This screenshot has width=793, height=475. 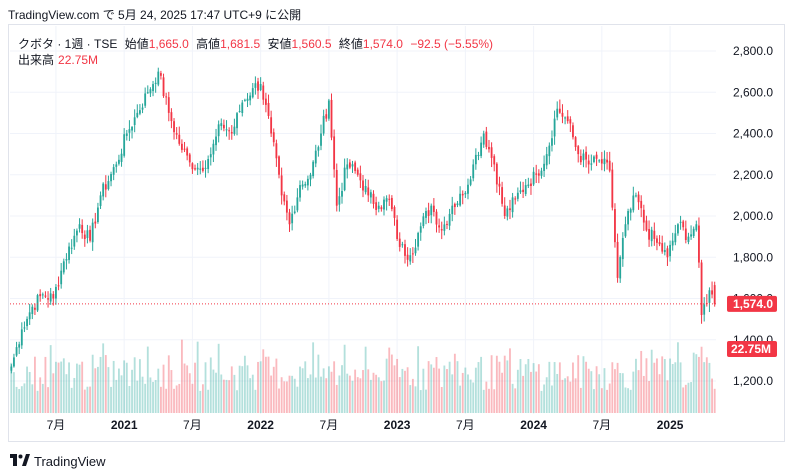 What do you see at coordinates (753, 257) in the screenshot?
I see `y-tick-label: 1,800.0` at bounding box center [753, 257].